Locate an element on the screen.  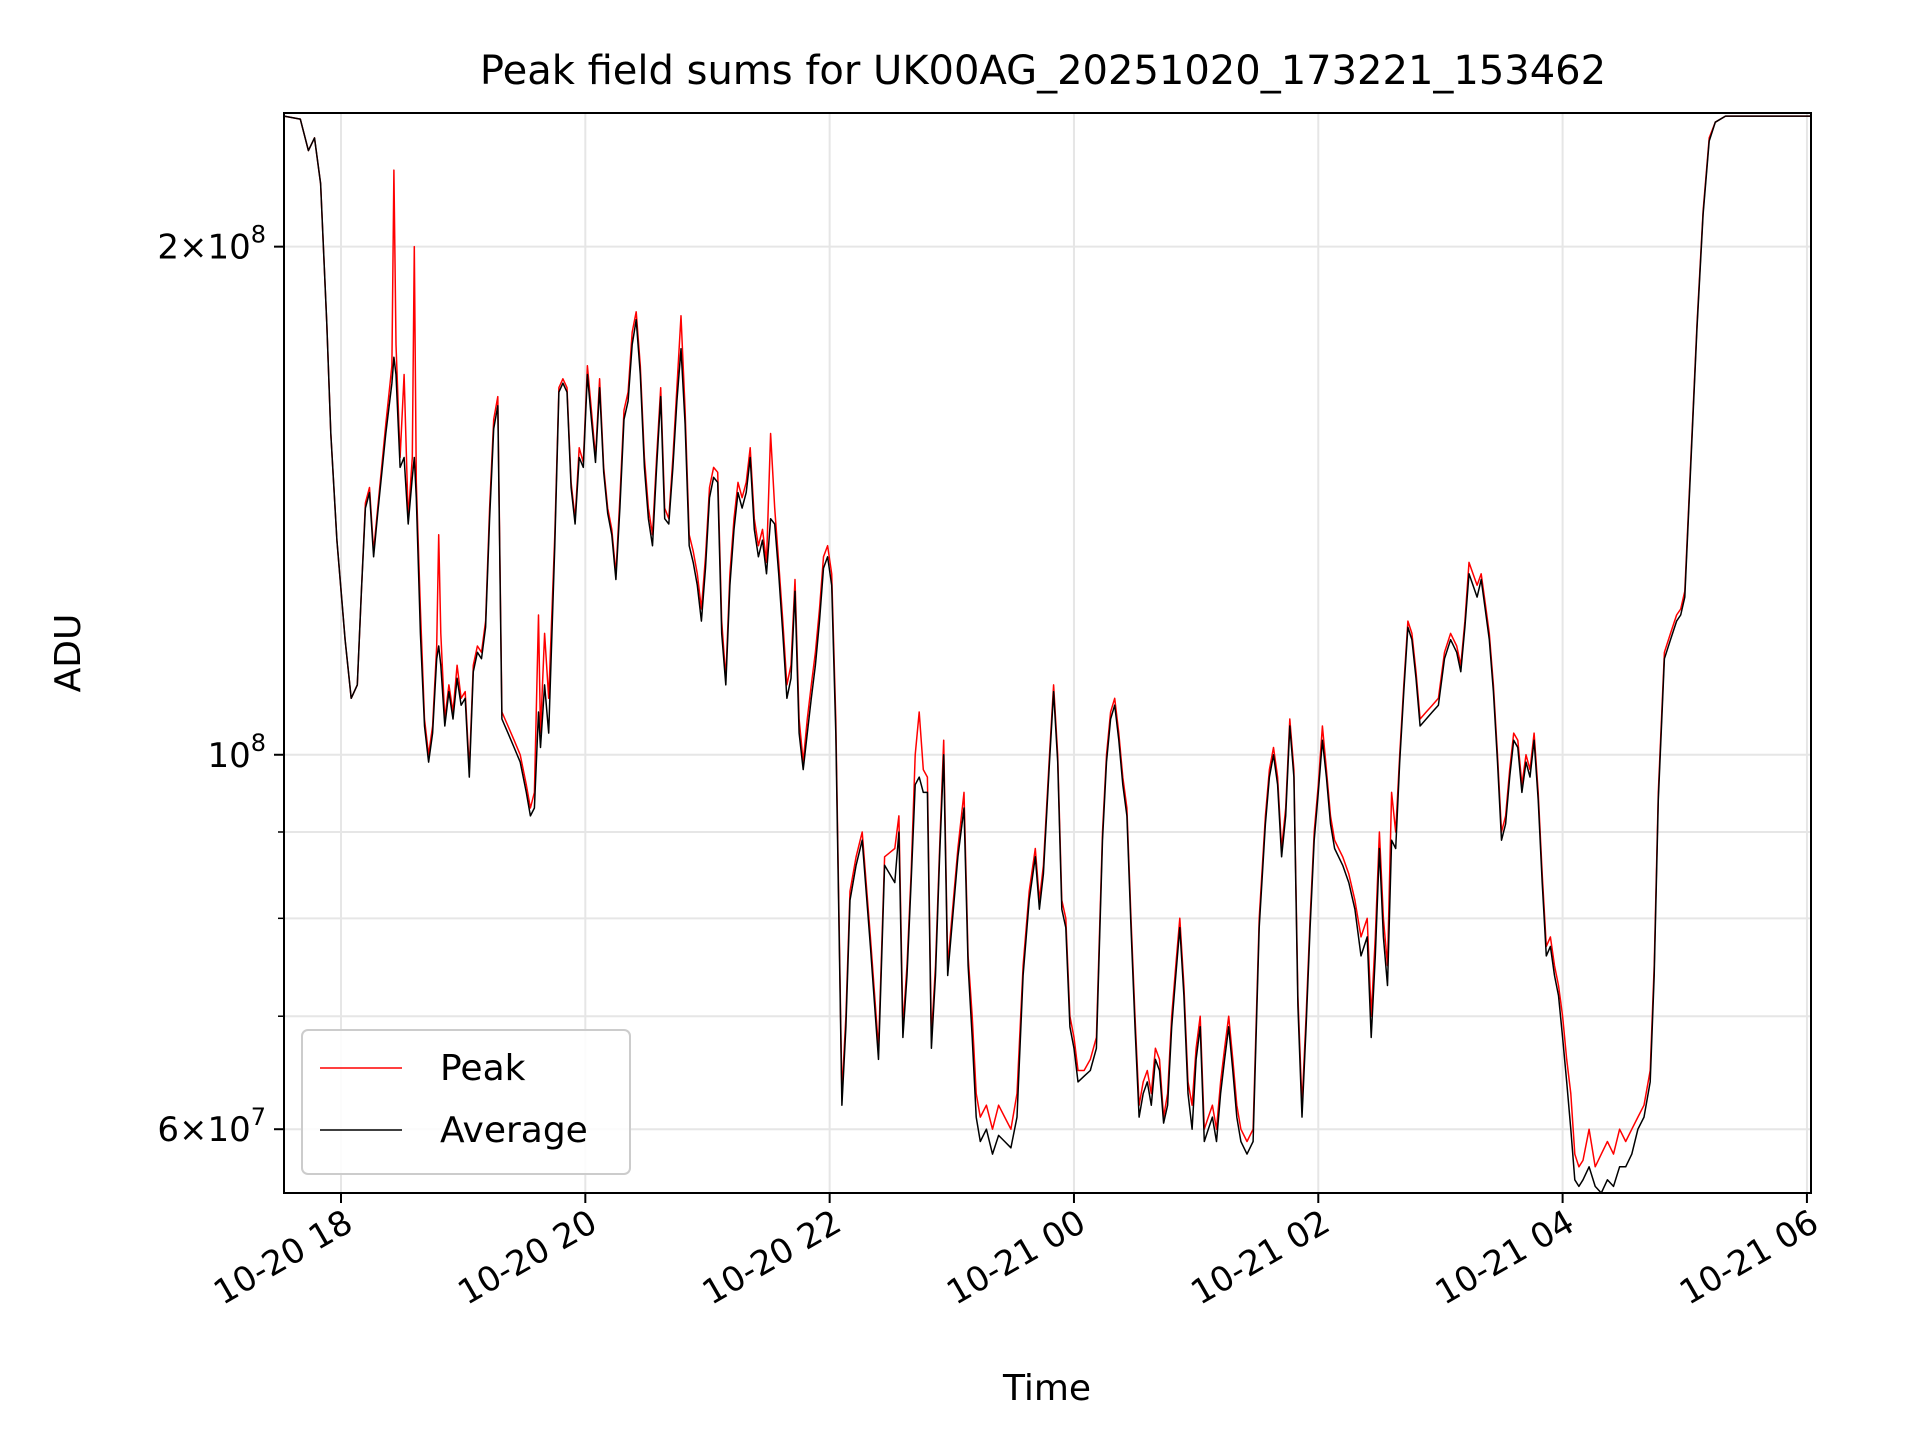
y-tick-label: 6×107 is located at coordinates (211, 1126).